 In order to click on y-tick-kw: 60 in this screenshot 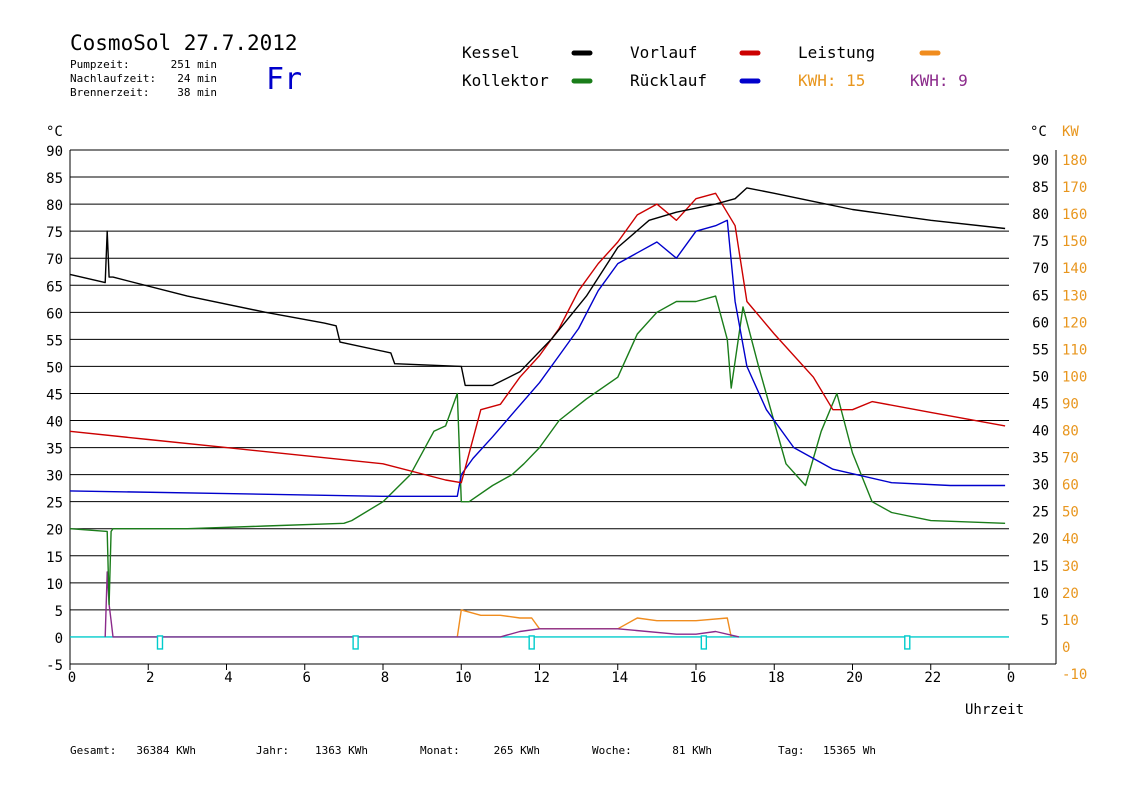, I will do `click(1070, 486)`.